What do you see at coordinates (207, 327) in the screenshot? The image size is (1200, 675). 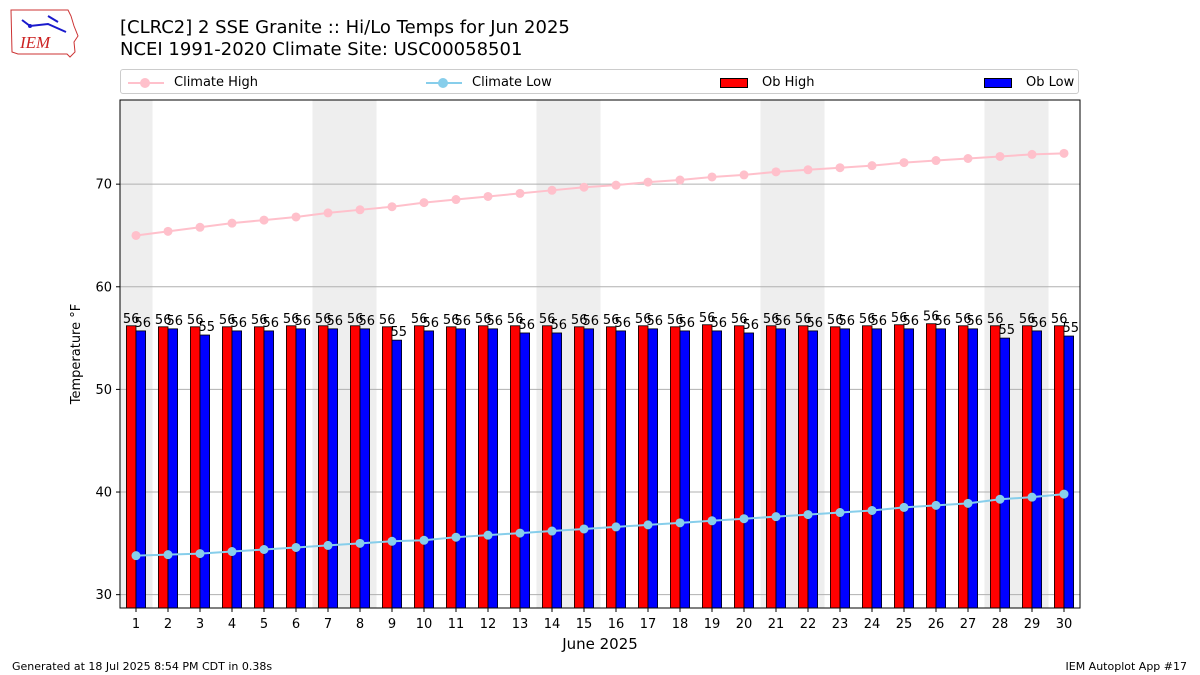 I see `ob-low-data-label: 55` at bounding box center [207, 327].